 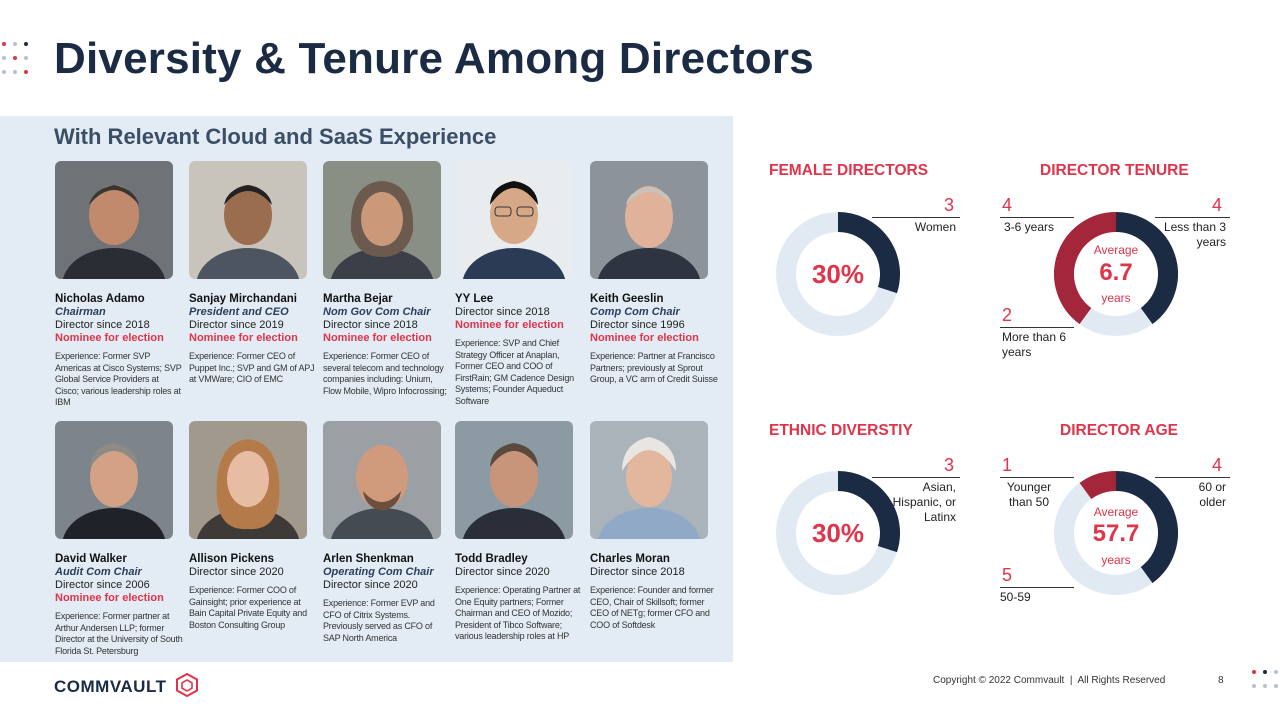 I want to click on director-since: Director since 2019, so click(x=236, y=325).